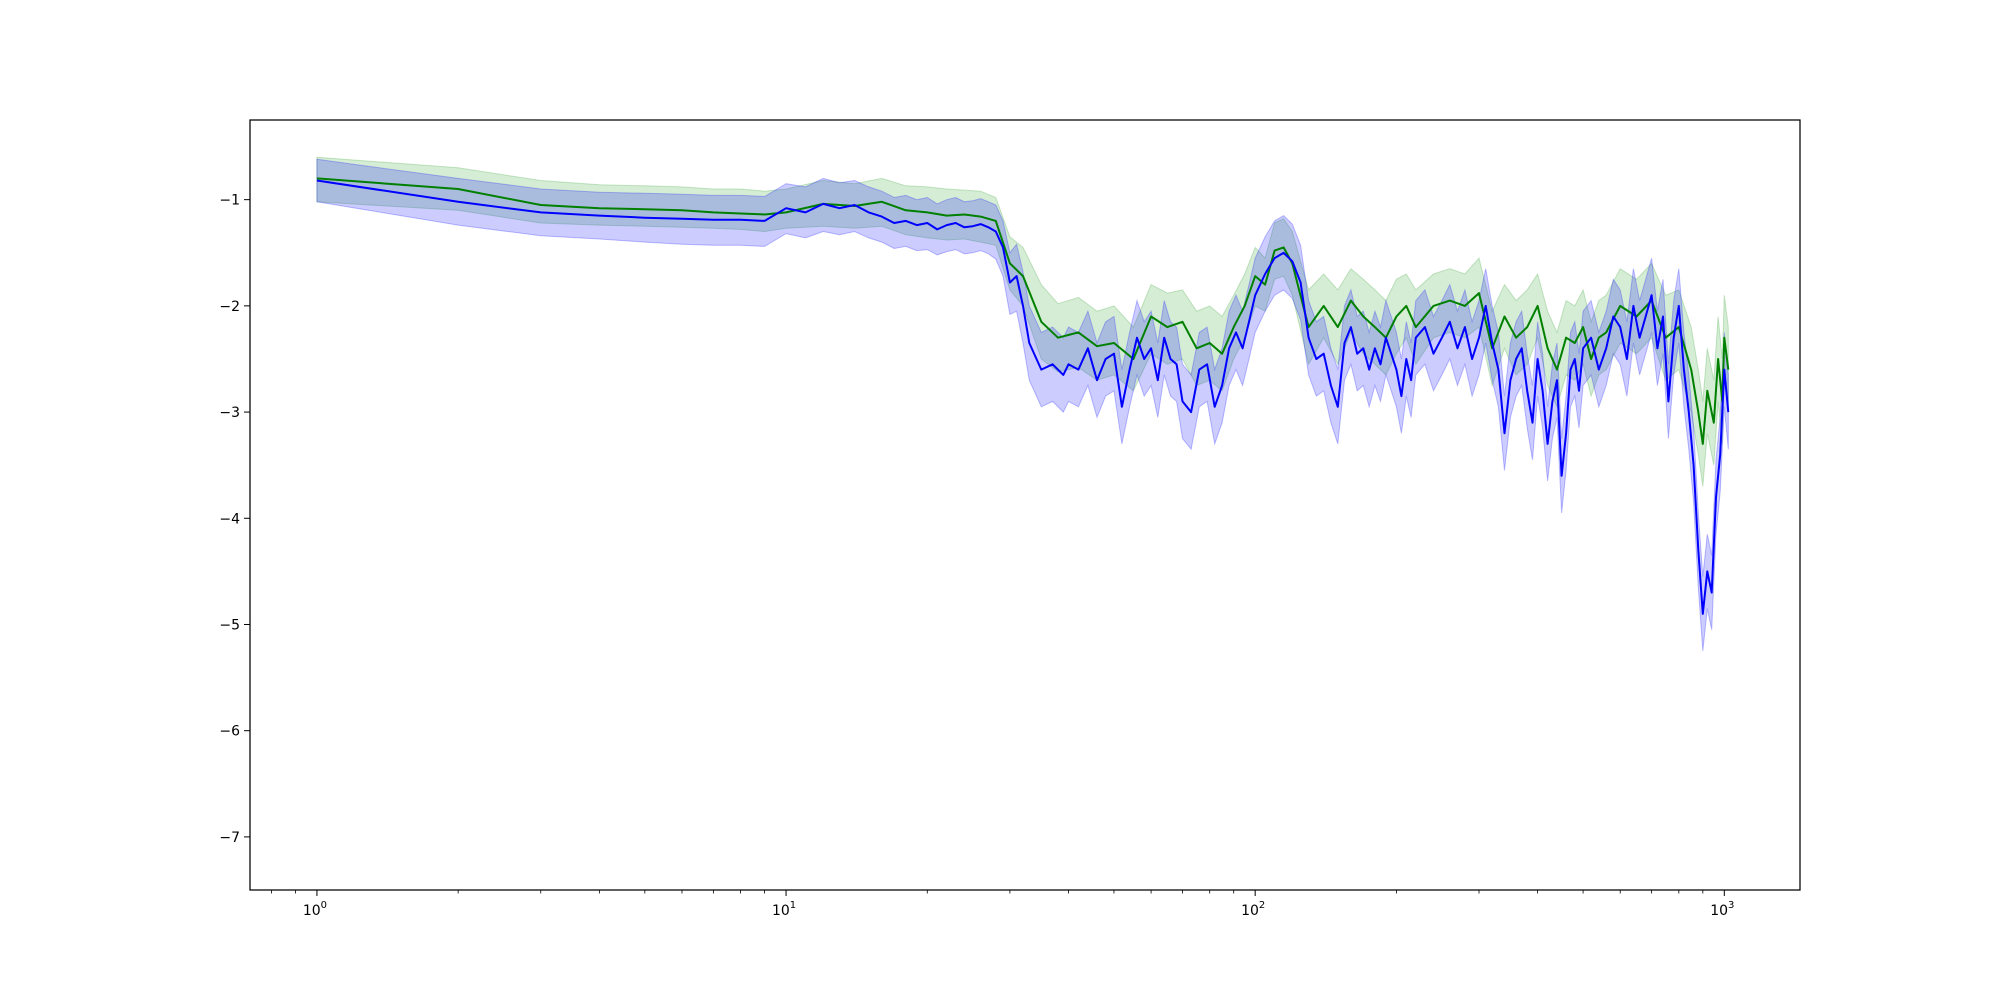  What do you see at coordinates (229, 201) in the screenshot?
I see `y-tick-label: −1` at bounding box center [229, 201].